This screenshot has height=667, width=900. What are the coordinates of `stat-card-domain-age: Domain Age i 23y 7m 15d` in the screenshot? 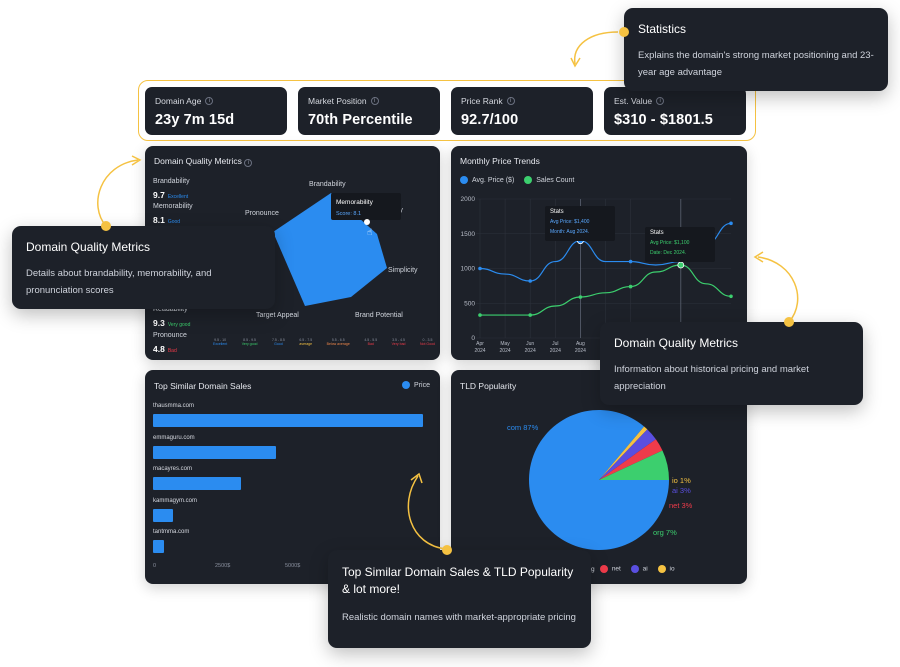 It's located at (216, 111).